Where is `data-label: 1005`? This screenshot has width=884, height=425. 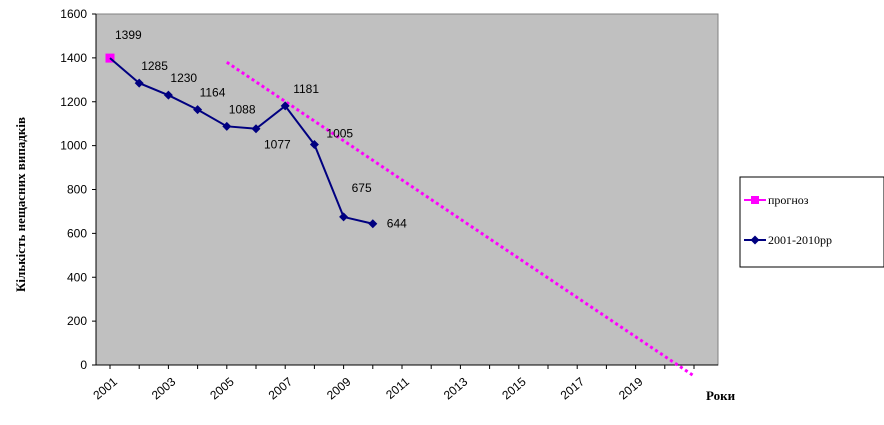
data-label: 1005 is located at coordinates (339, 134).